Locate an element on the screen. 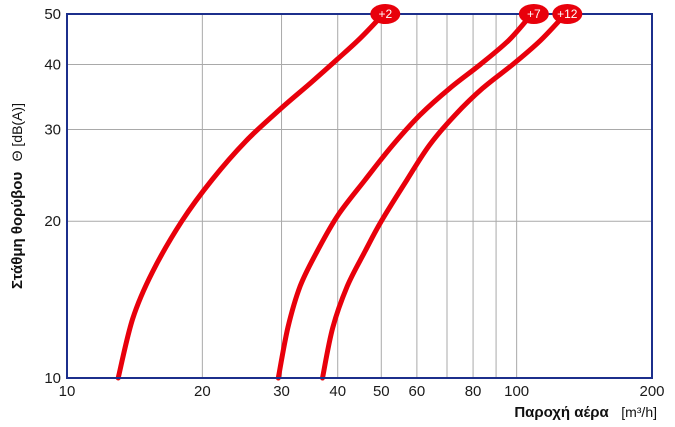 The image size is (675, 427). x-axis-label: Παροχή αέρα [m³/h] is located at coordinates (585, 412).